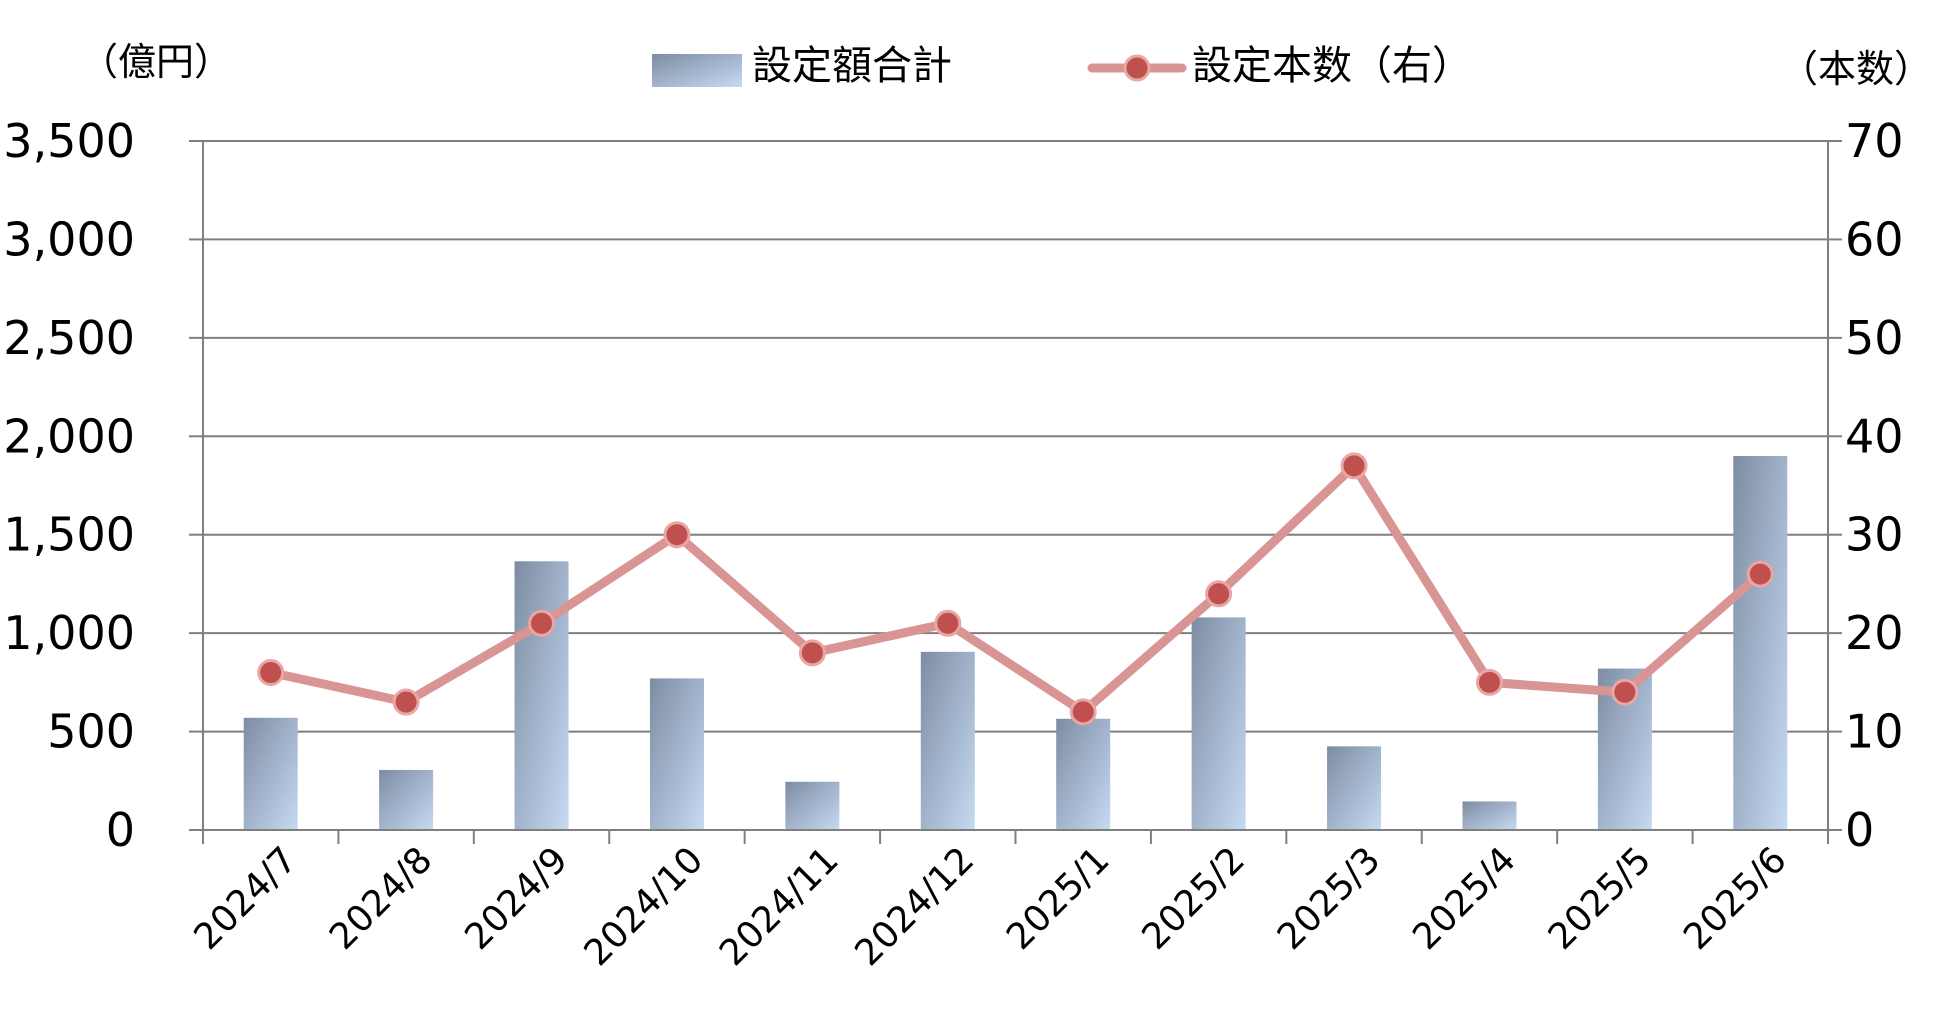 Image resolution: width=1949 pixels, height=1009 pixels. Describe the element at coordinates (69, 633) in the screenshot. I see `left-tick-label: 1,000` at that location.